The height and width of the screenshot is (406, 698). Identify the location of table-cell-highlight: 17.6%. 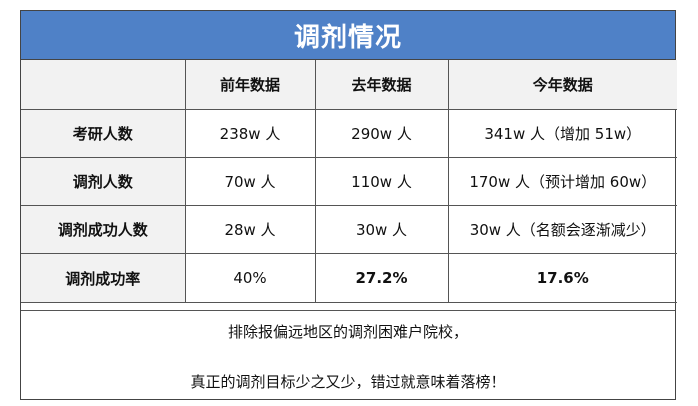
(562, 278).